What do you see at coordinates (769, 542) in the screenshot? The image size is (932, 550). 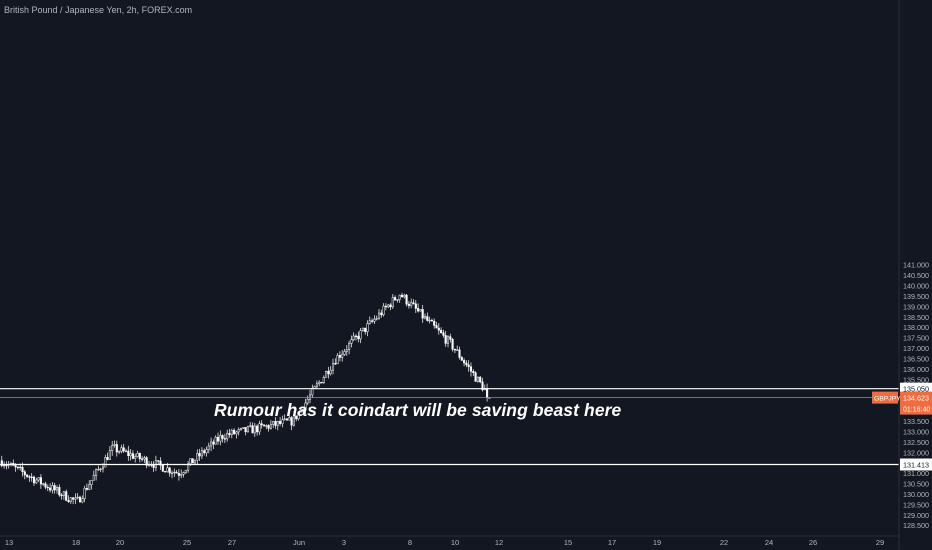 I see `x-tick-label: 24` at bounding box center [769, 542].